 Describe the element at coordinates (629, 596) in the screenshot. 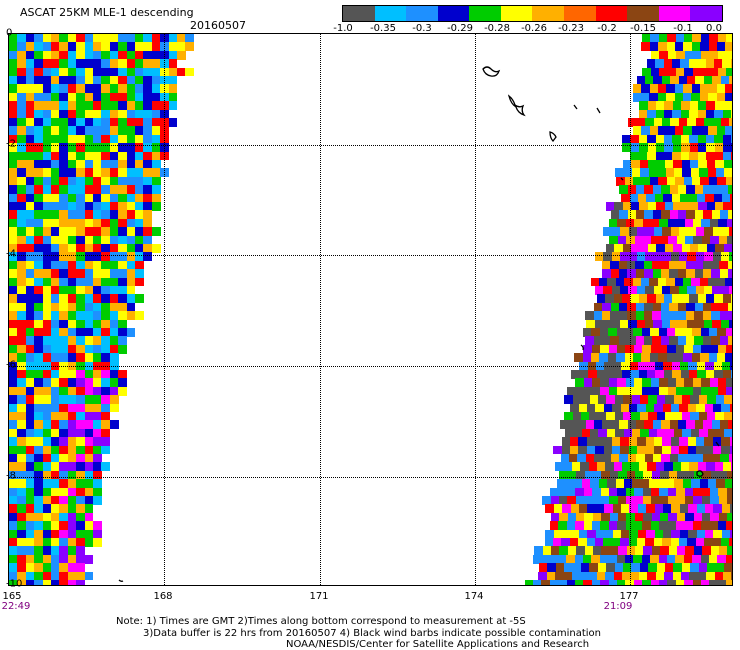

I see `x-tick-label: 177` at that location.